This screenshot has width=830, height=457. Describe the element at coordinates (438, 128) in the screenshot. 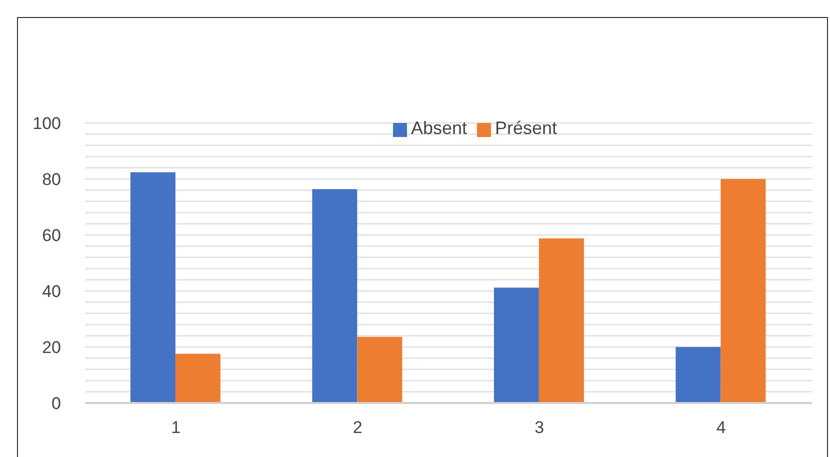

I see `legend-label: Absent` at that location.